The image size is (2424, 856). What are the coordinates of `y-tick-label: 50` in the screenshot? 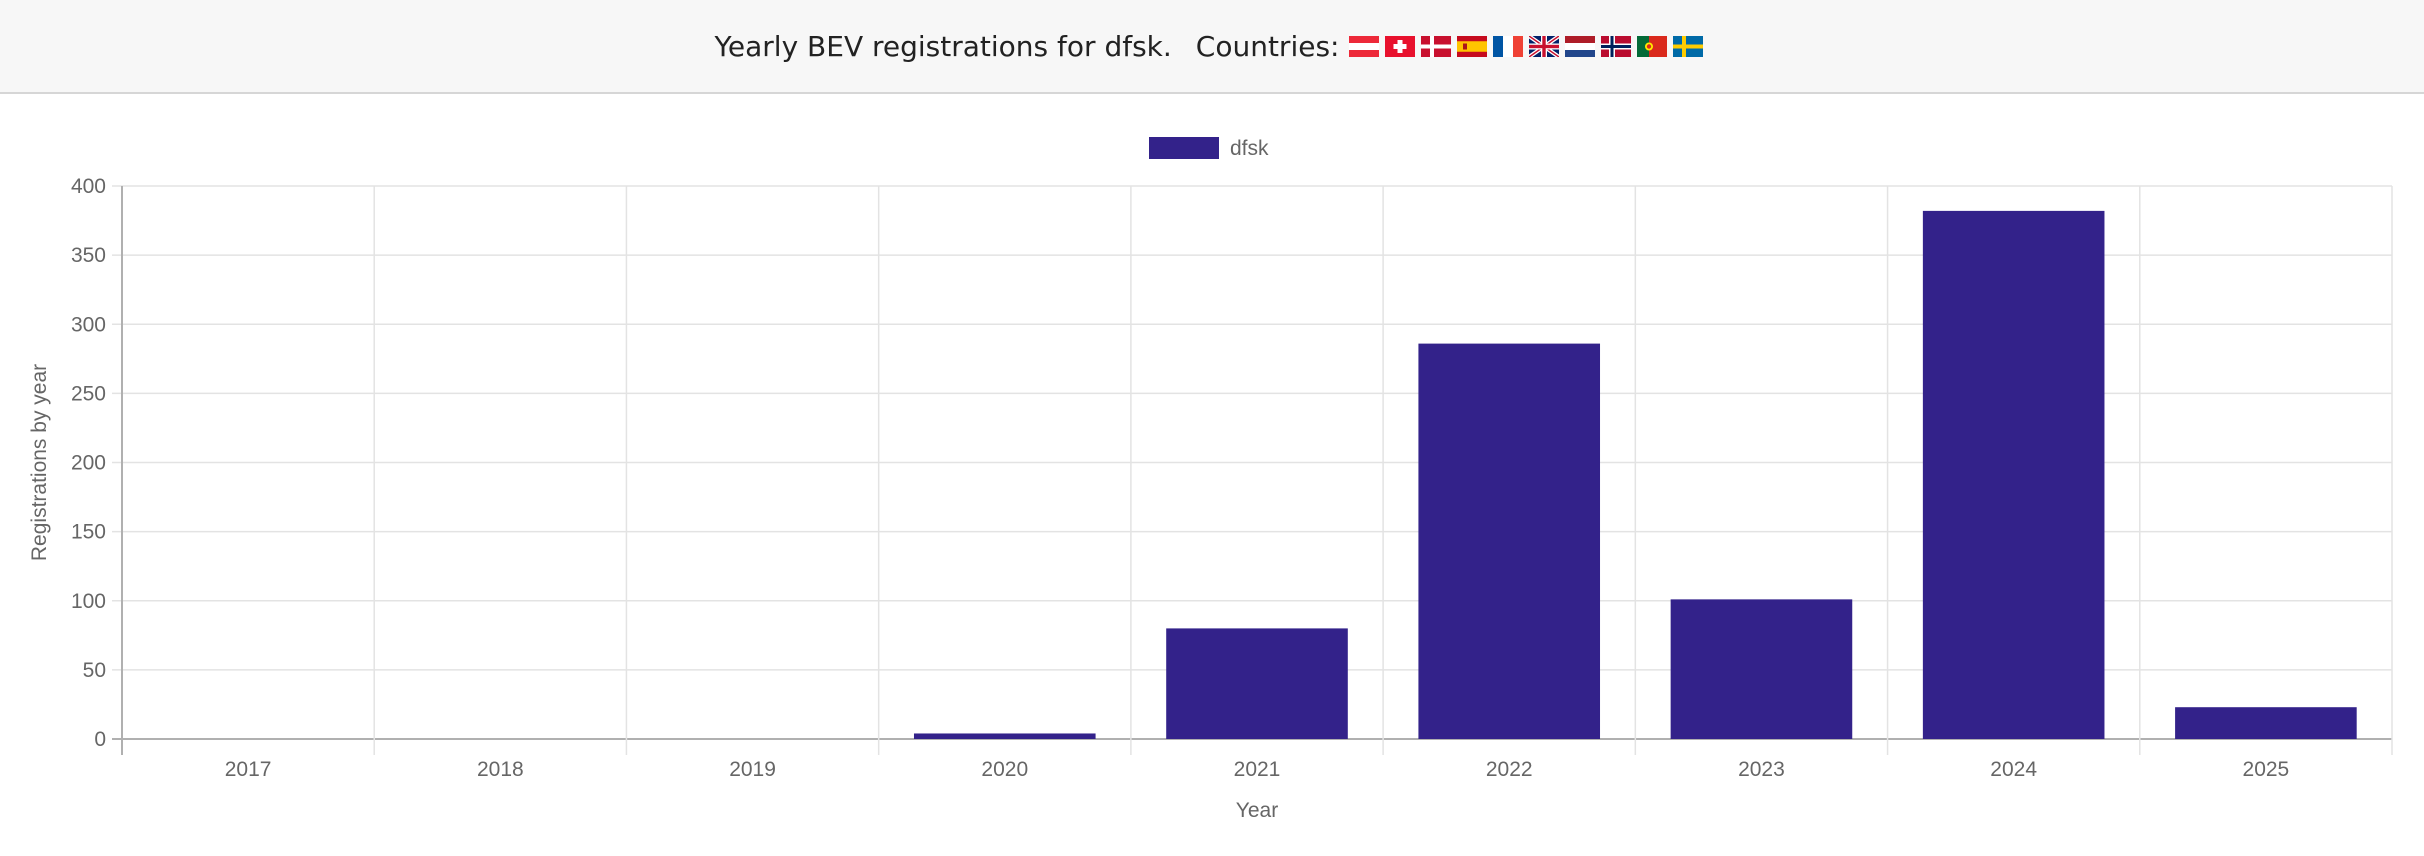 It's located at (94, 670).